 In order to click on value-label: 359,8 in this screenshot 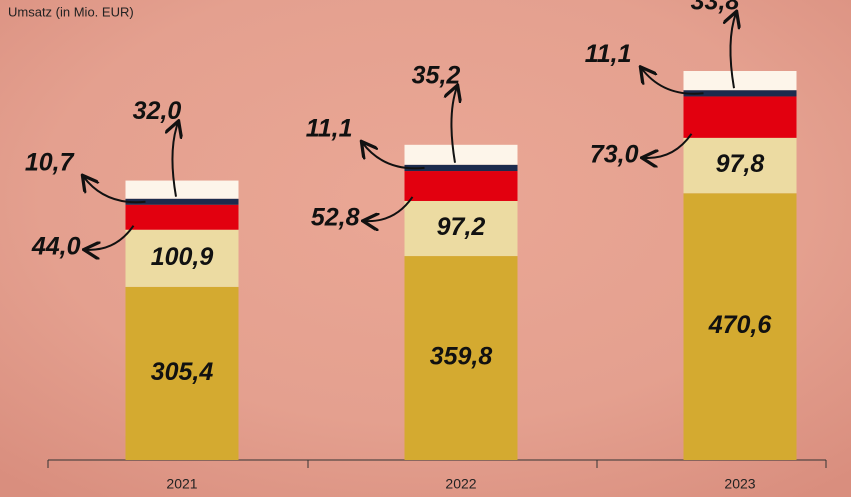, I will do `click(461, 357)`.